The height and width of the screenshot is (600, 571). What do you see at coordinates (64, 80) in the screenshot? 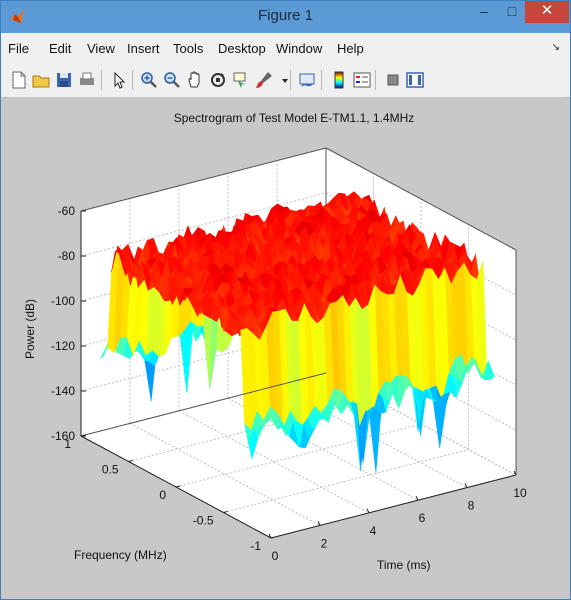
I see `save-icon` at bounding box center [64, 80].